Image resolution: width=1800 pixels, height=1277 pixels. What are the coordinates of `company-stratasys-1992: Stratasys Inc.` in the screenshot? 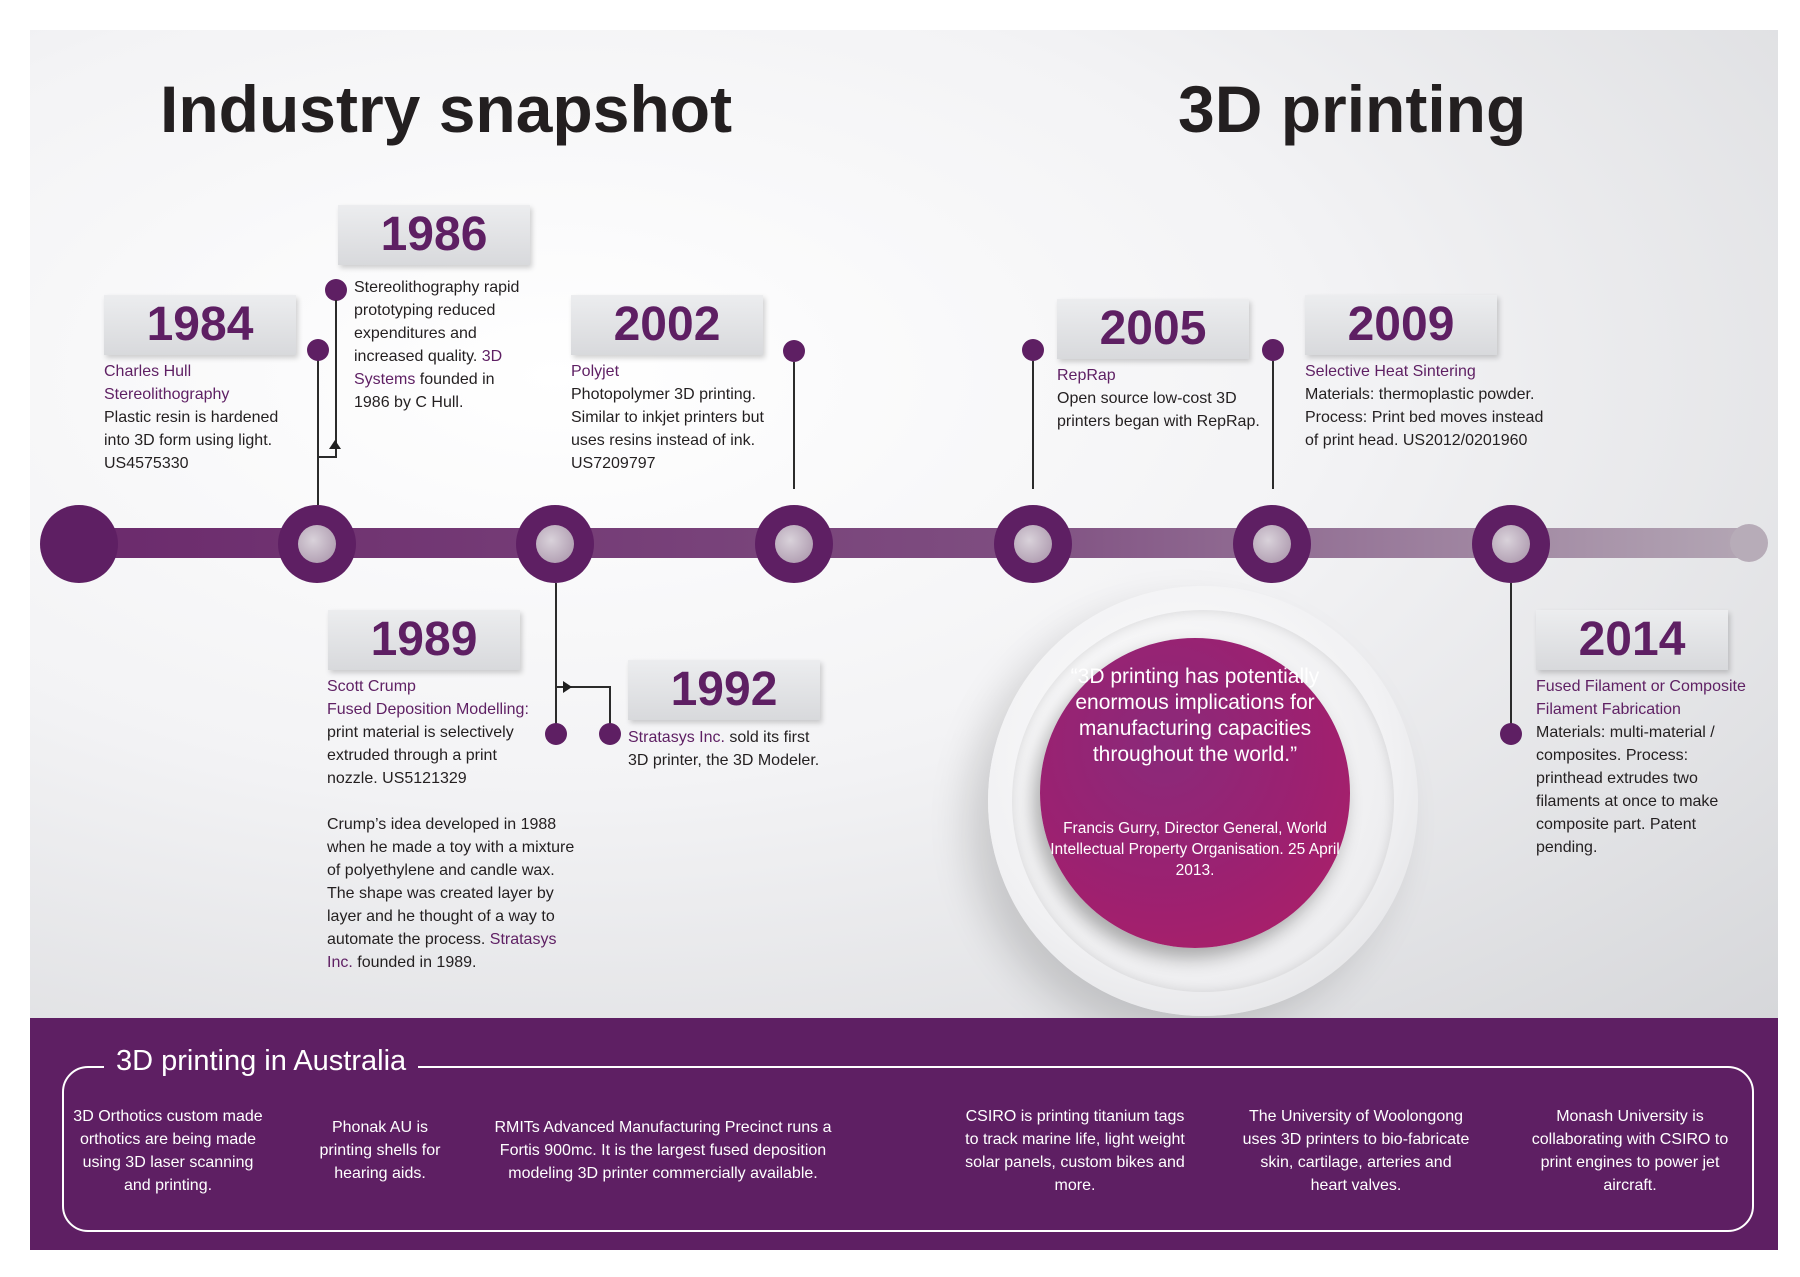 It's located at (676, 737).